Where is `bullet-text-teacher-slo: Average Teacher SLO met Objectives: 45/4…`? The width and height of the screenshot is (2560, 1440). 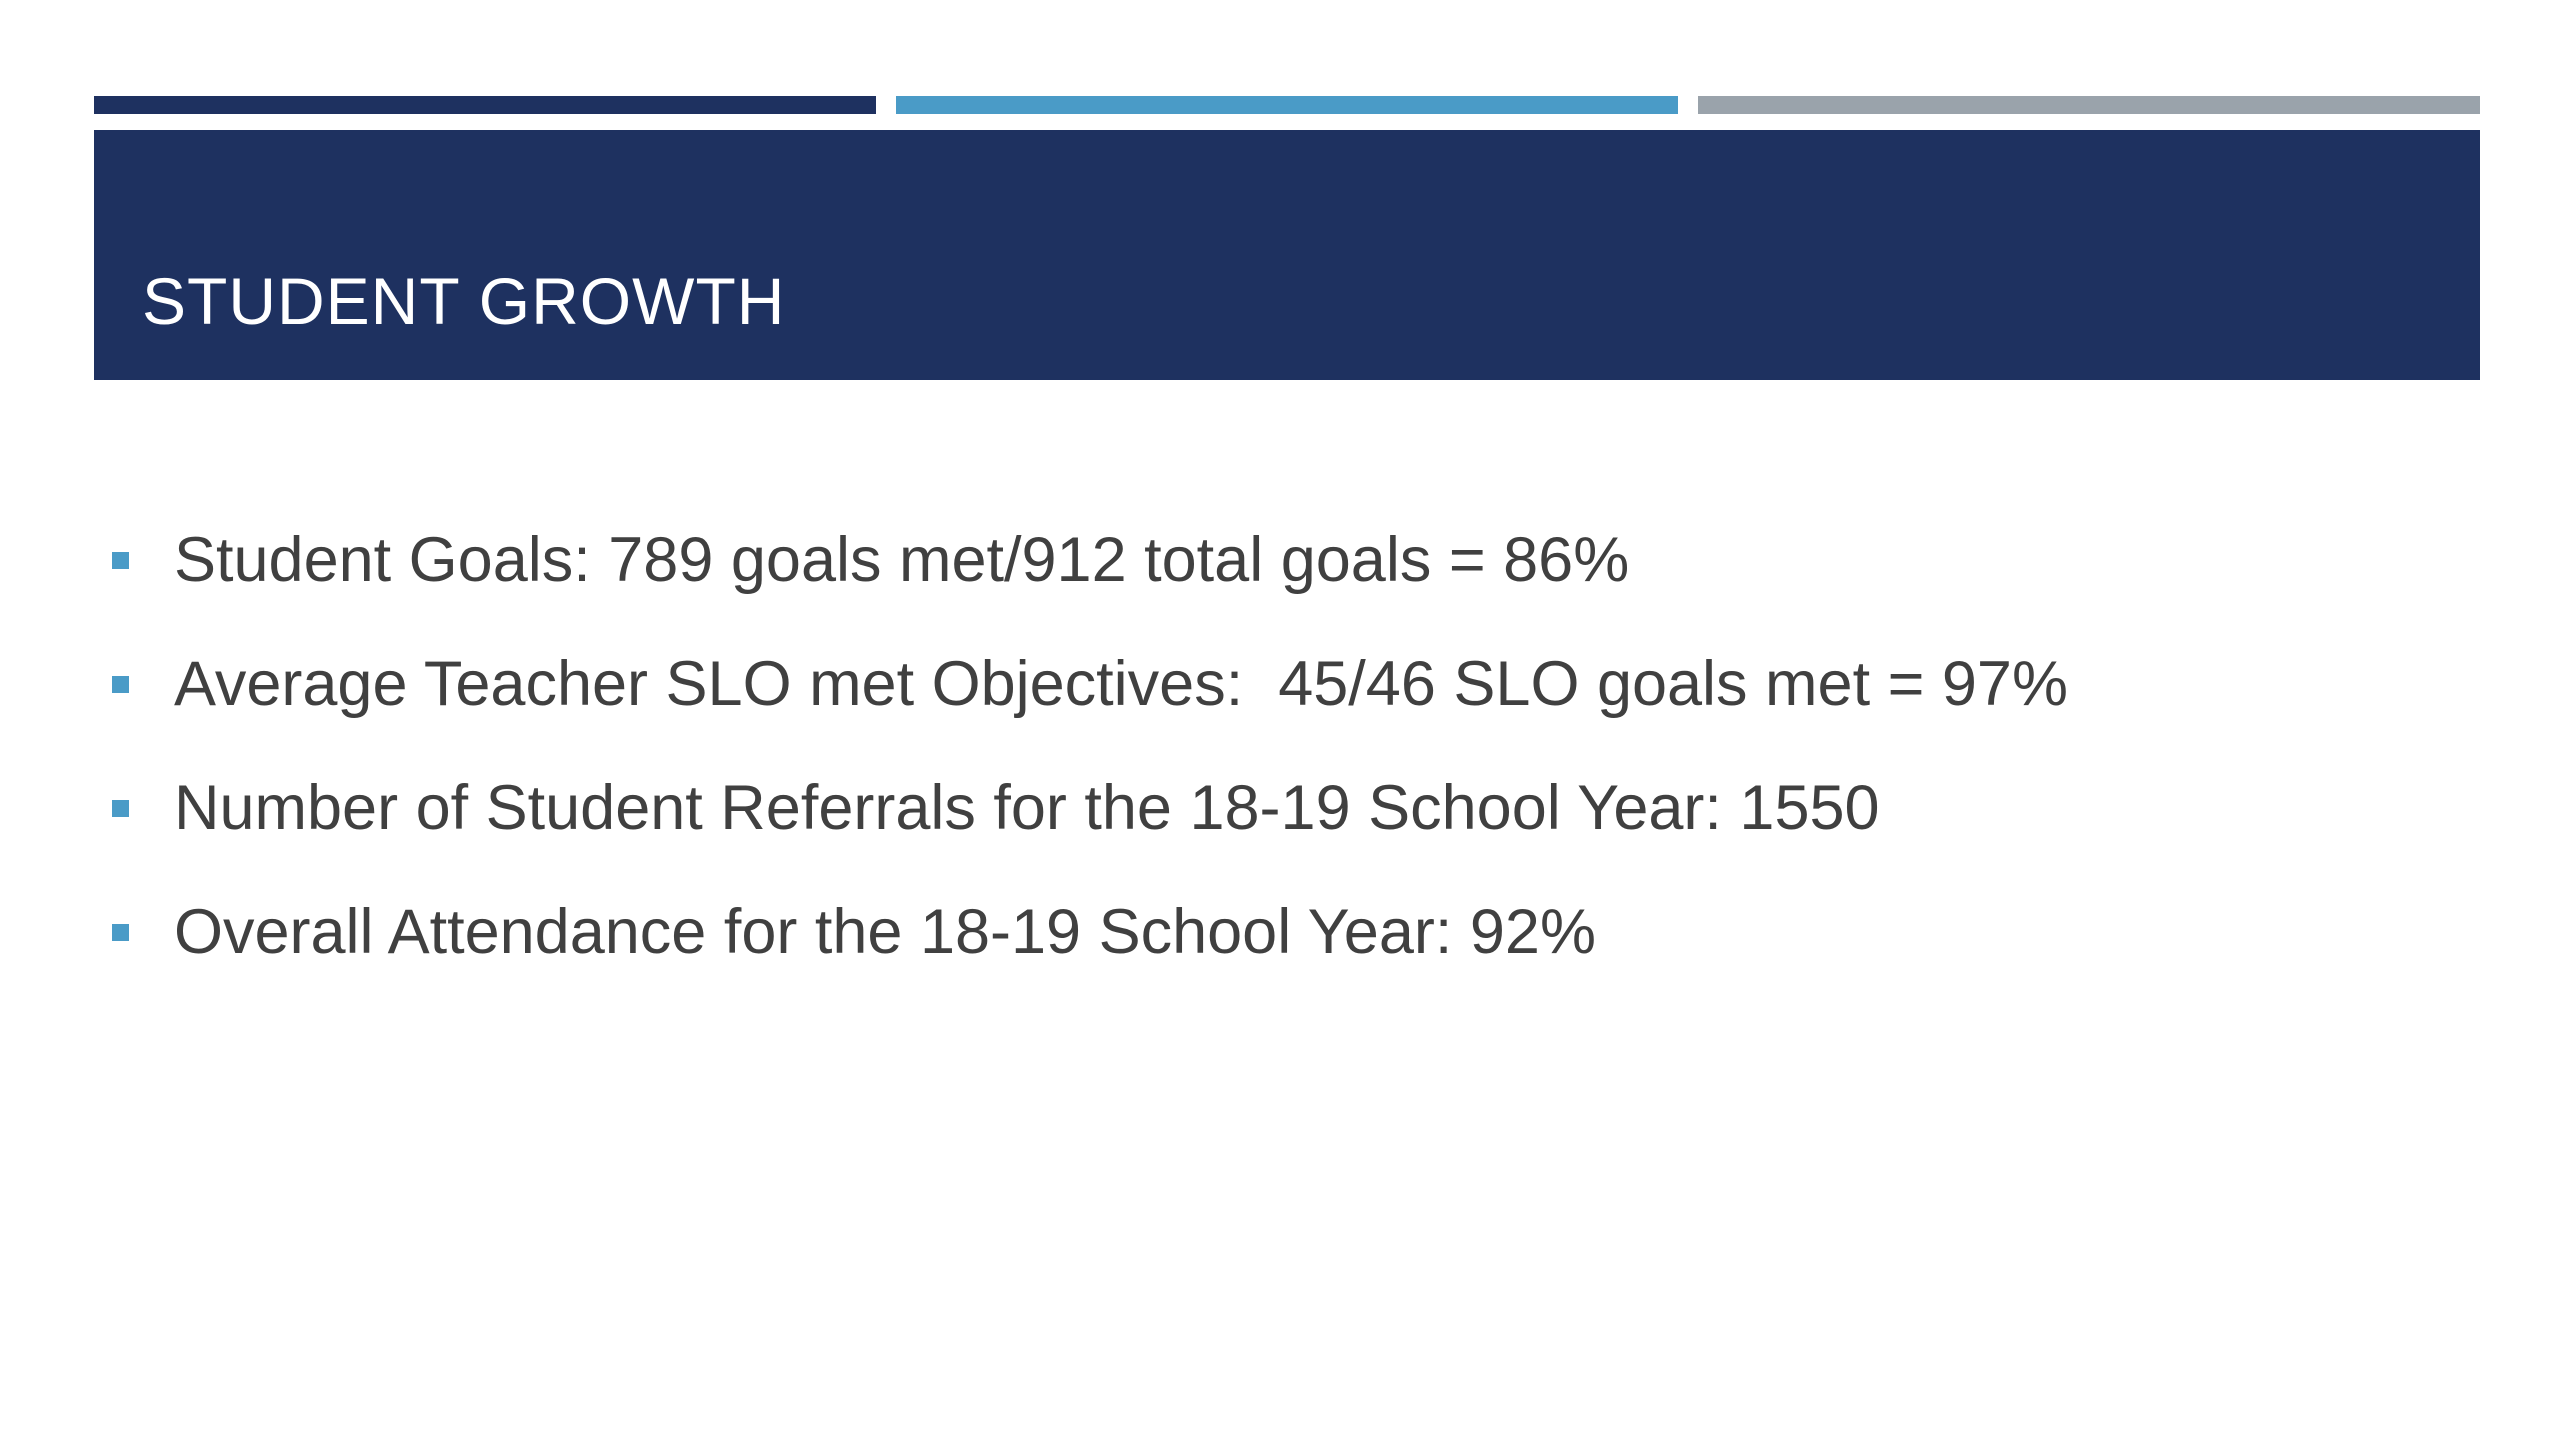
bullet-text-teacher-slo: Average Teacher SLO met Objectives: 45/4… is located at coordinates (1121, 683).